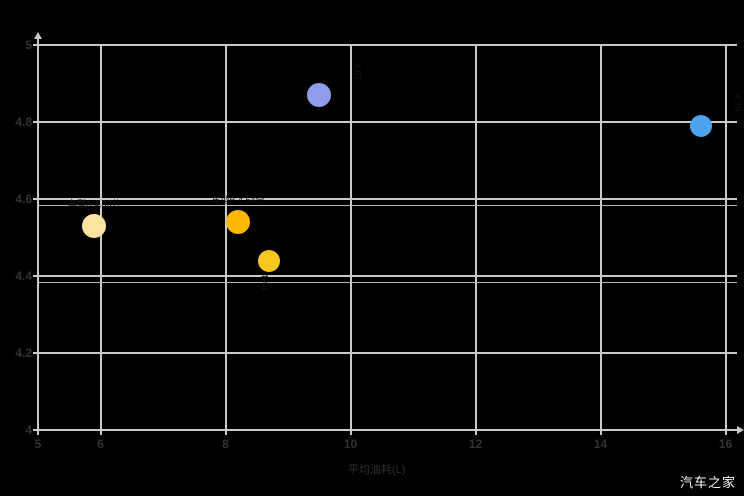  What do you see at coordinates (740, 430) in the screenshot?
I see `x-axis-arrow` at bounding box center [740, 430].